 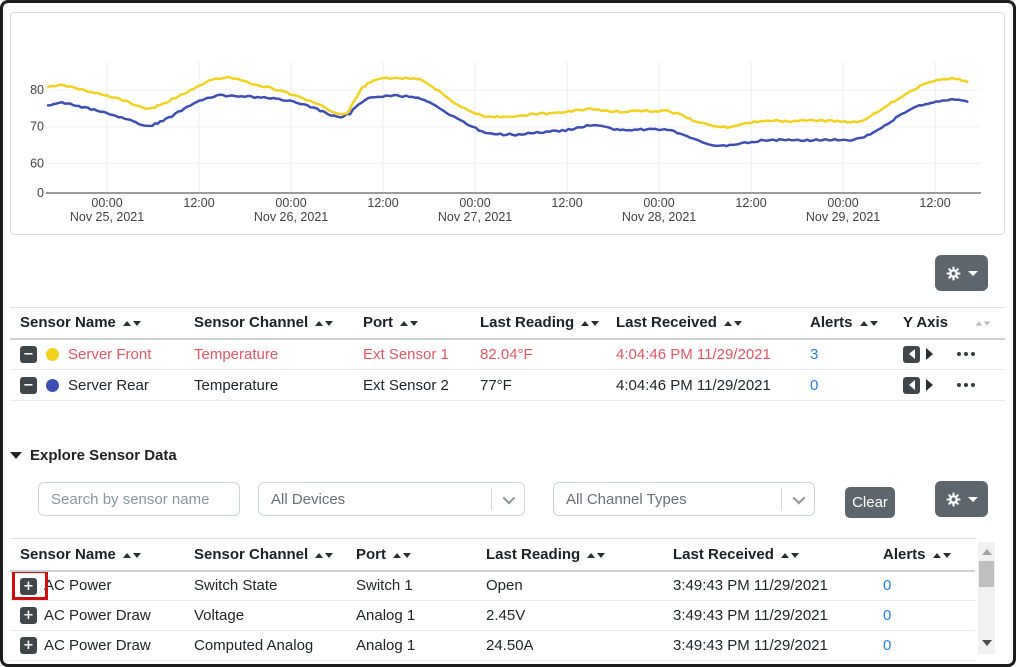 I want to click on svg-text: 0, so click(x=40, y=193).